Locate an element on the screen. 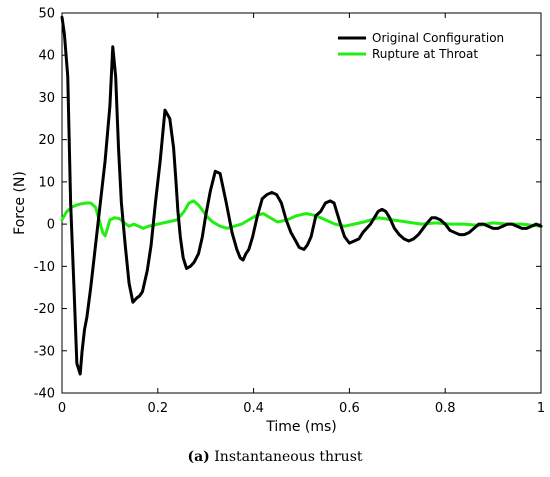 The width and height of the screenshot is (550, 477). y-tick-label: -30 is located at coordinates (44, 351).